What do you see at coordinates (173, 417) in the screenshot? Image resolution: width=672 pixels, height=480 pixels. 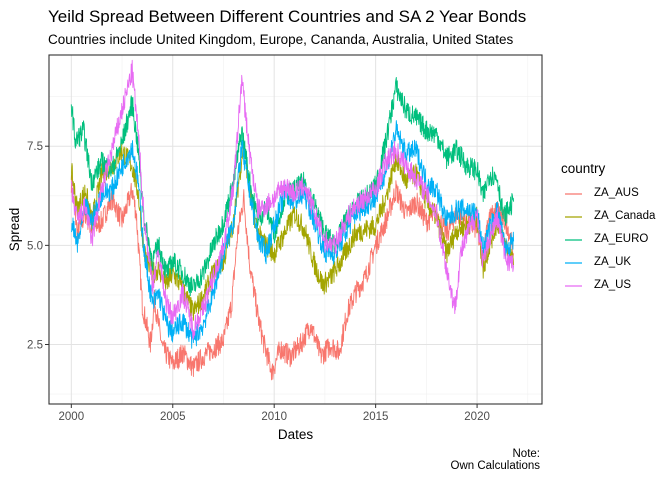 I see `x-tick-label: 2005` at bounding box center [173, 417].